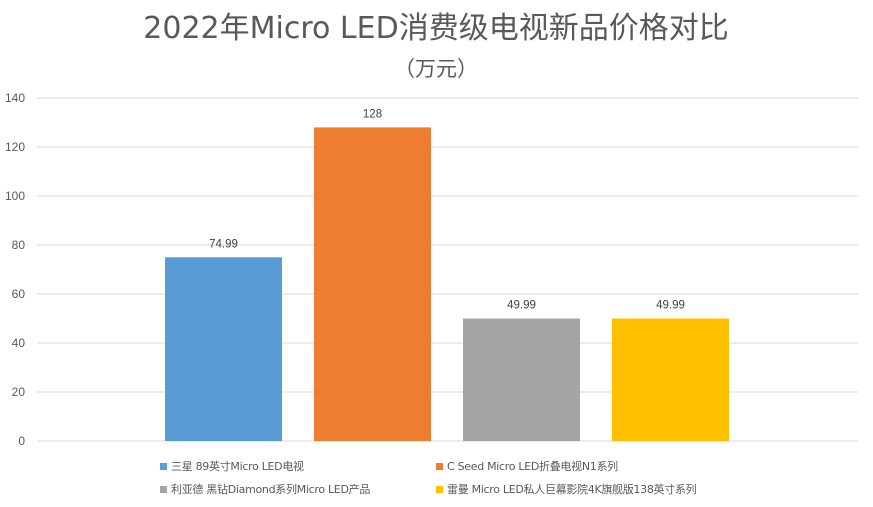  I want to click on legend-label: 三星 89英寸Micro LED电视, so click(237, 466).